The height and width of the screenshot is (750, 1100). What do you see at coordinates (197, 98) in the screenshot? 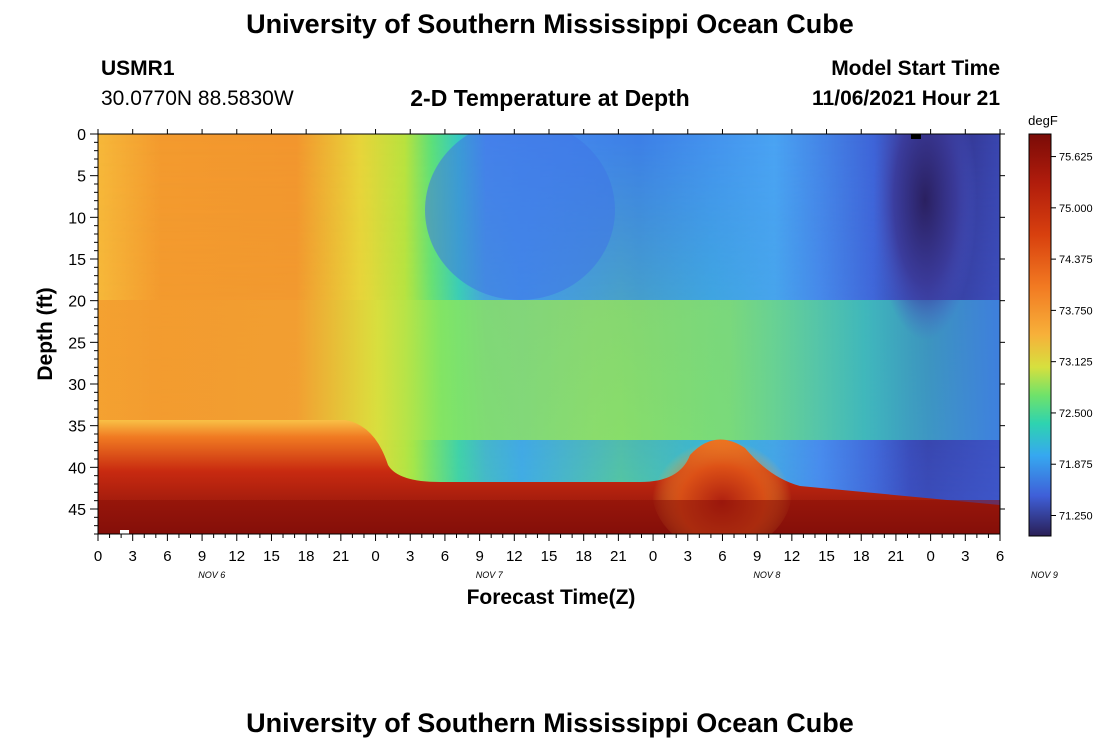
I see `station-coordinates: 30.0770N 88.5830W` at bounding box center [197, 98].